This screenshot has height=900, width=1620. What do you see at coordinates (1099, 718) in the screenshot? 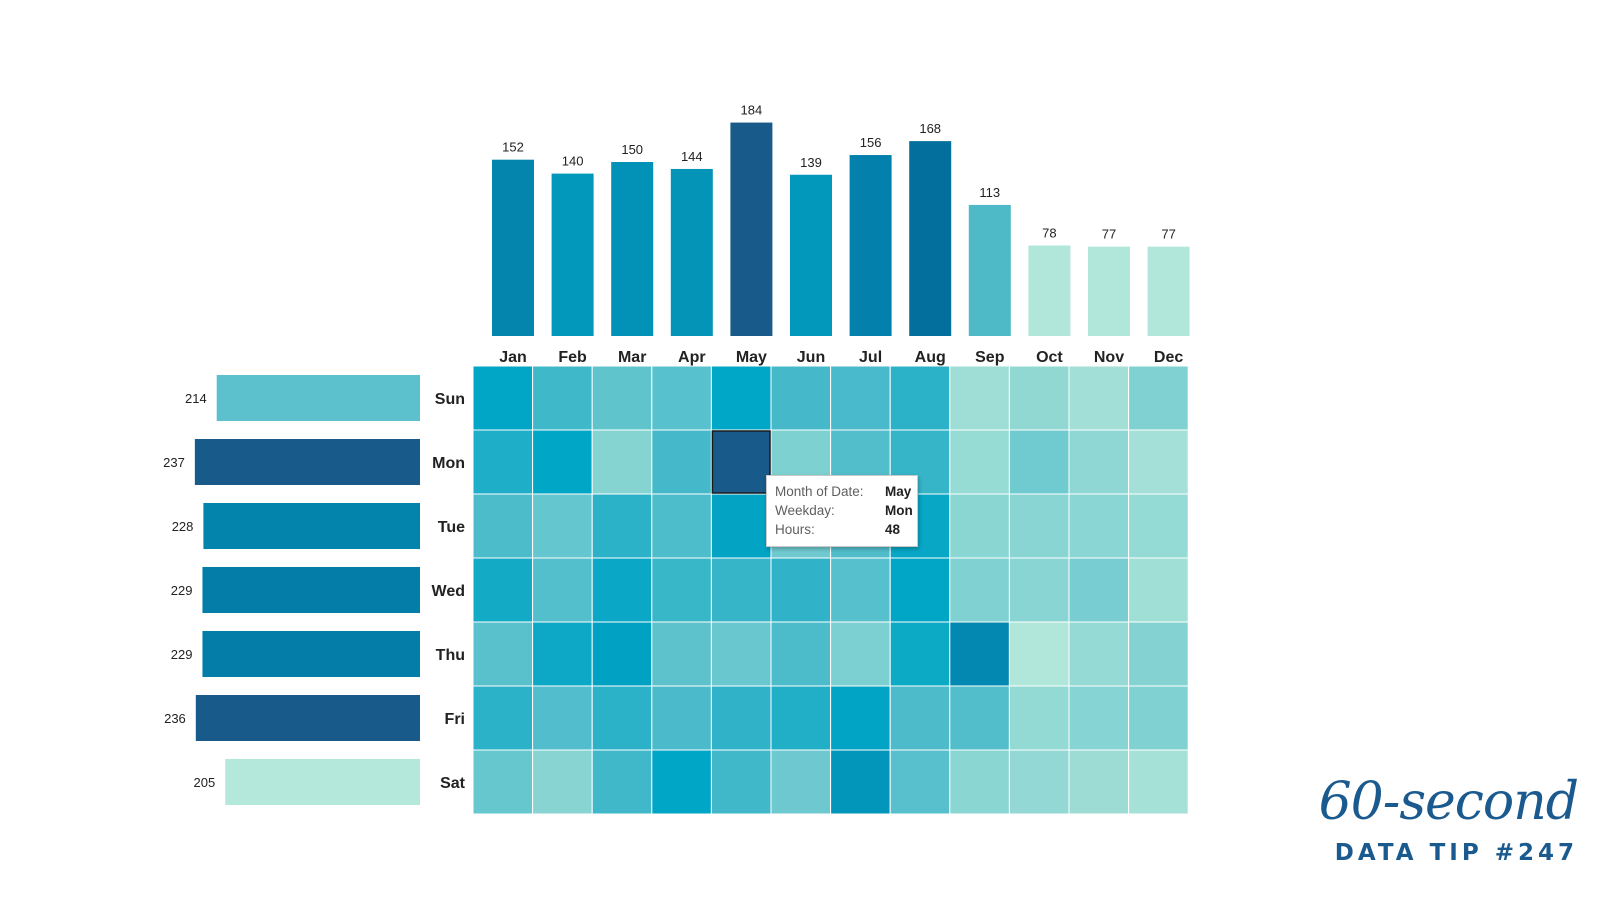
I see `heatmap-cell-fri-nov` at bounding box center [1099, 718].